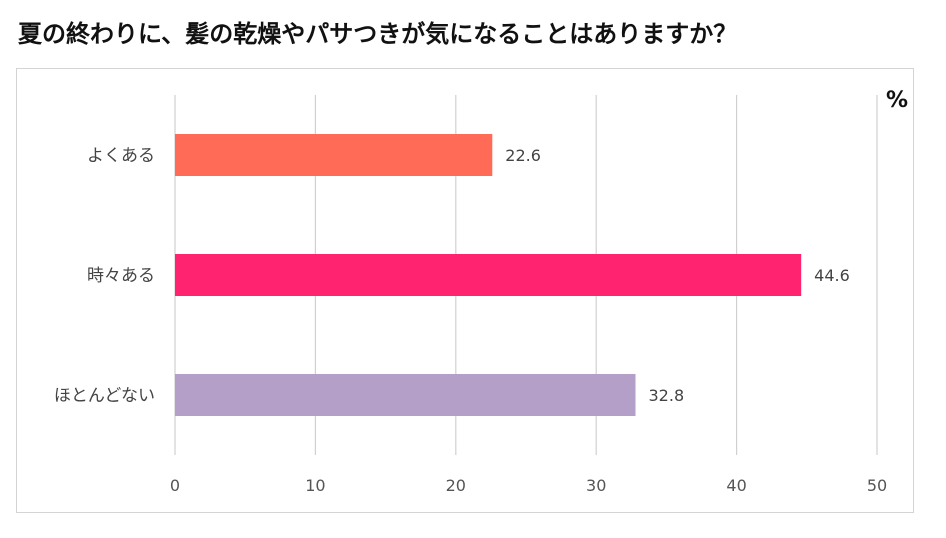  Describe the element at coordinates (315, 485) in the screenshot. I see `x-tick-label: 10` at that location.